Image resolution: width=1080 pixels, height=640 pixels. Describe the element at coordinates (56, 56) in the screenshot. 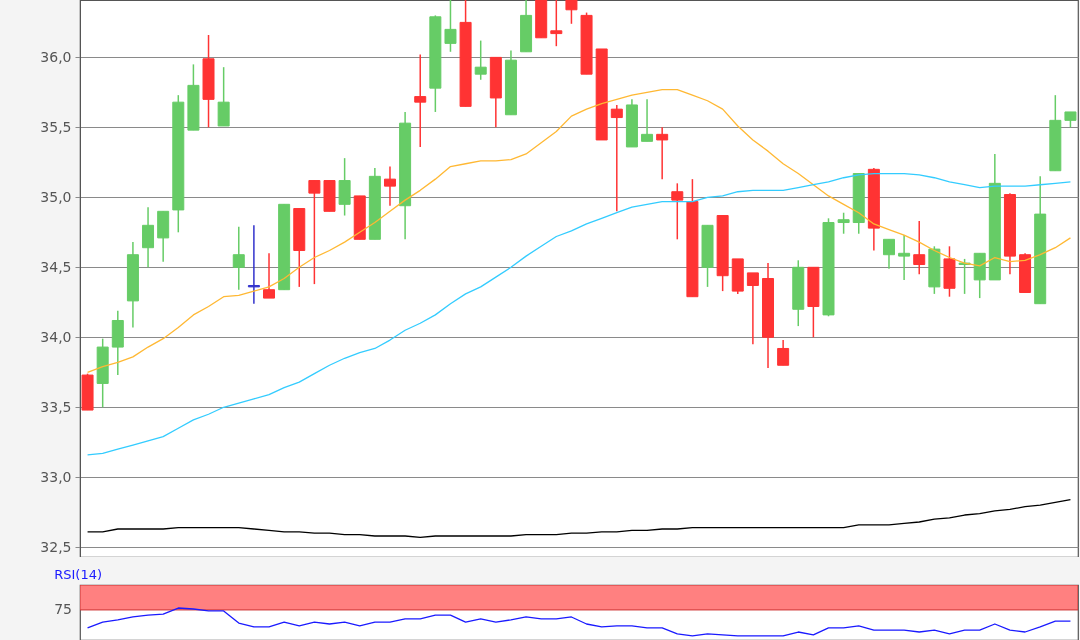

I see `y-tick-label: 36,0` at that location.